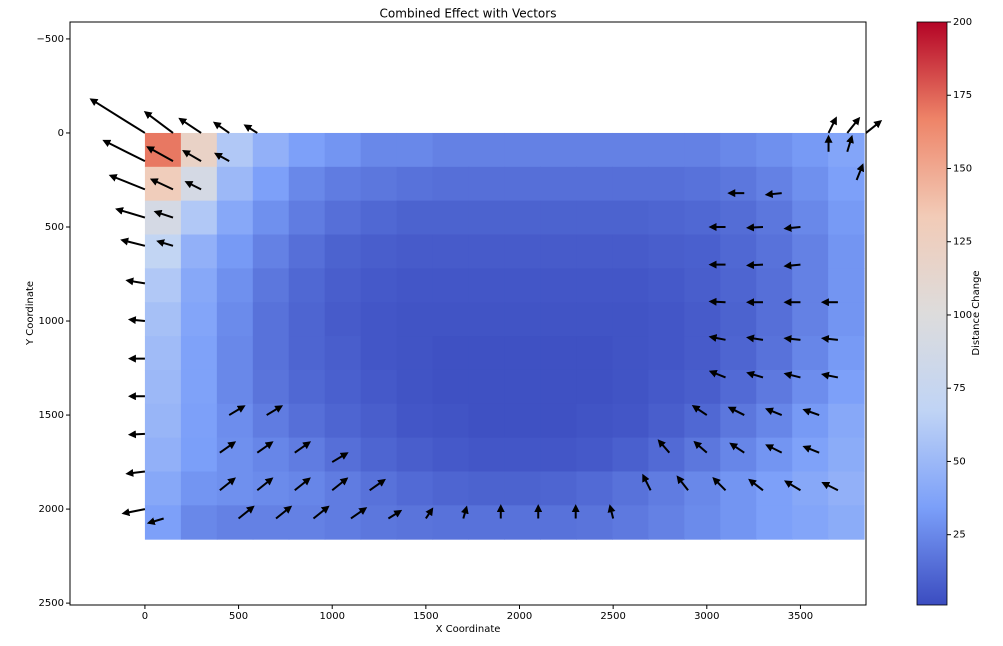 The height and width of the screenshot is (646, 1003). I want to click on colorbar-tick-label: 125, so click(962, 242).